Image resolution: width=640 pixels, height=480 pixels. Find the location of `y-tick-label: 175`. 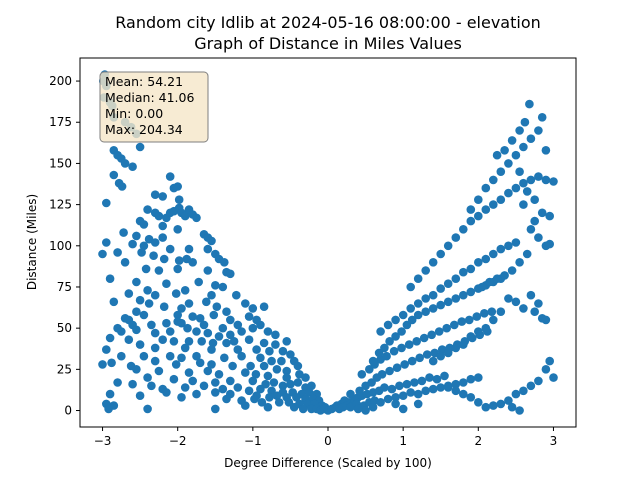

y-tick-label: 175 is located at coordinates (60, 122).